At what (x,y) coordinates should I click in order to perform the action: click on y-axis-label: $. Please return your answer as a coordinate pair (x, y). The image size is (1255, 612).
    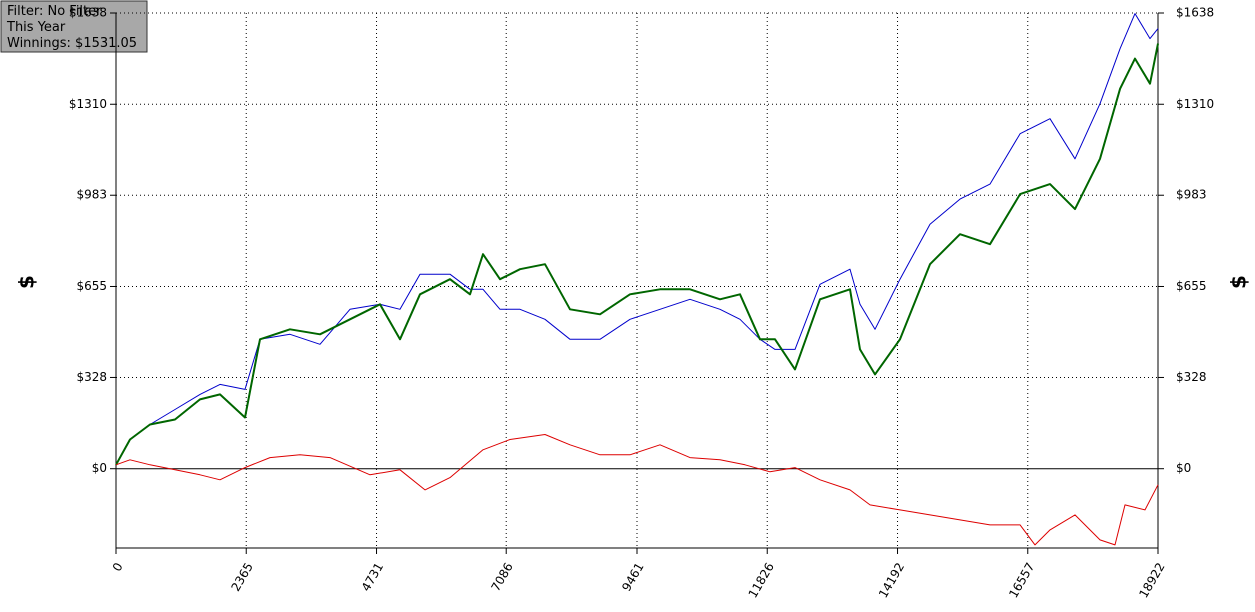
    Looking at the image, I should click on (27, 282).